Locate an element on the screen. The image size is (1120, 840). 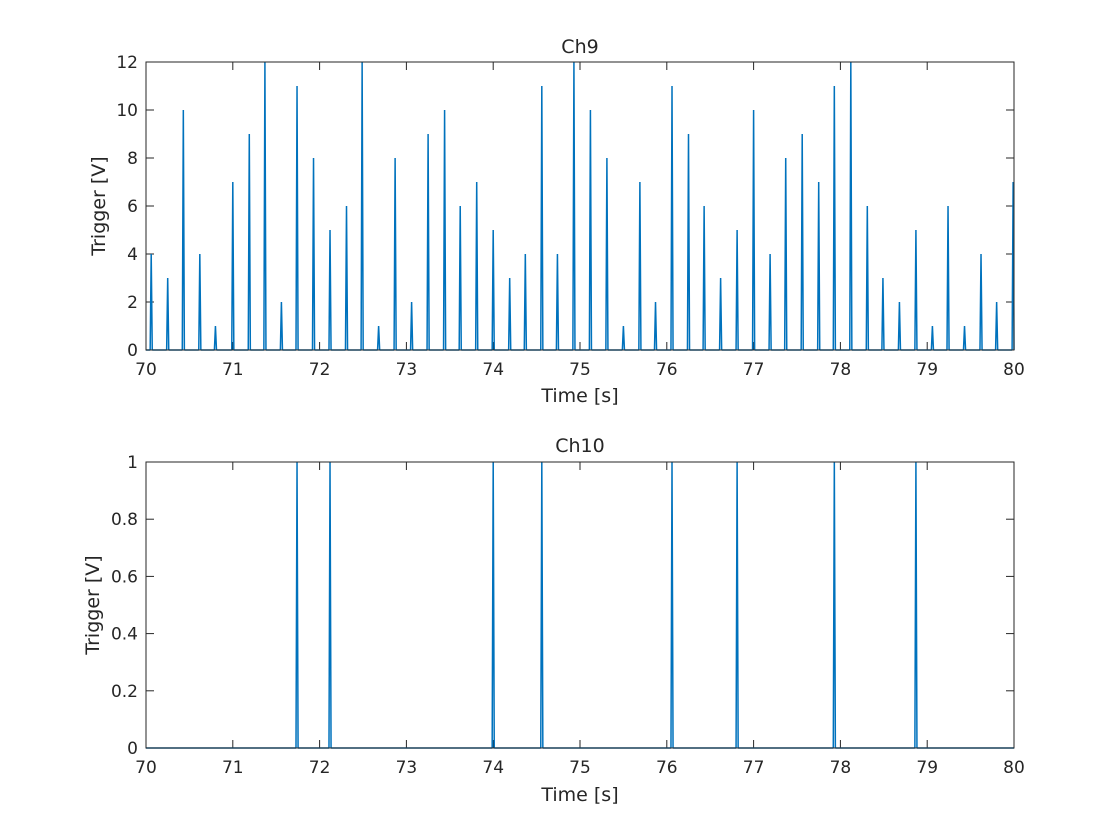
chart-title: Ch10 is located at coordinates (580, 446).